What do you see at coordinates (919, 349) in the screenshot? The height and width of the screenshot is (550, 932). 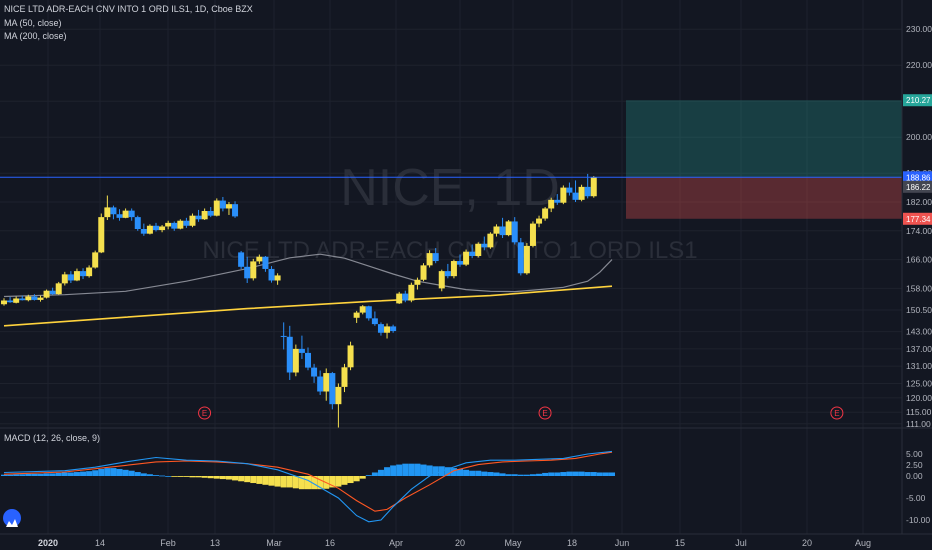 I see `price-tick-label: 137.00` at bounding box center [919, 349].